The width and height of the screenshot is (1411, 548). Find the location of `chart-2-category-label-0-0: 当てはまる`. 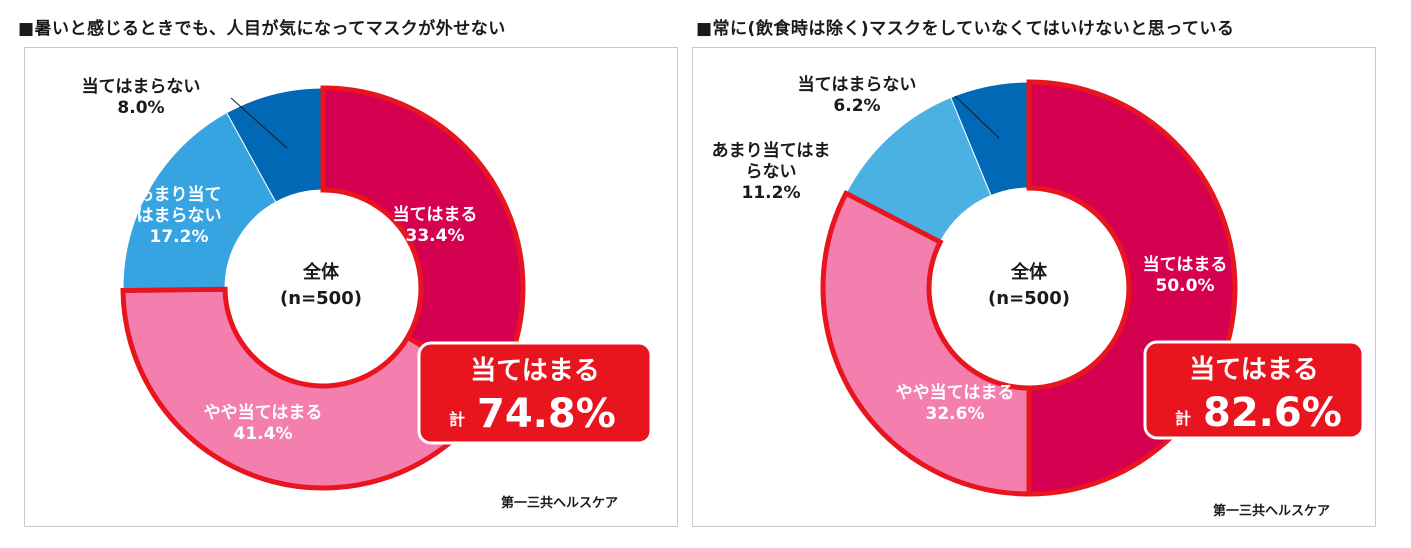

chart-2-category-label-0-0: 当てはまる is located at coordinates (1185, 264).